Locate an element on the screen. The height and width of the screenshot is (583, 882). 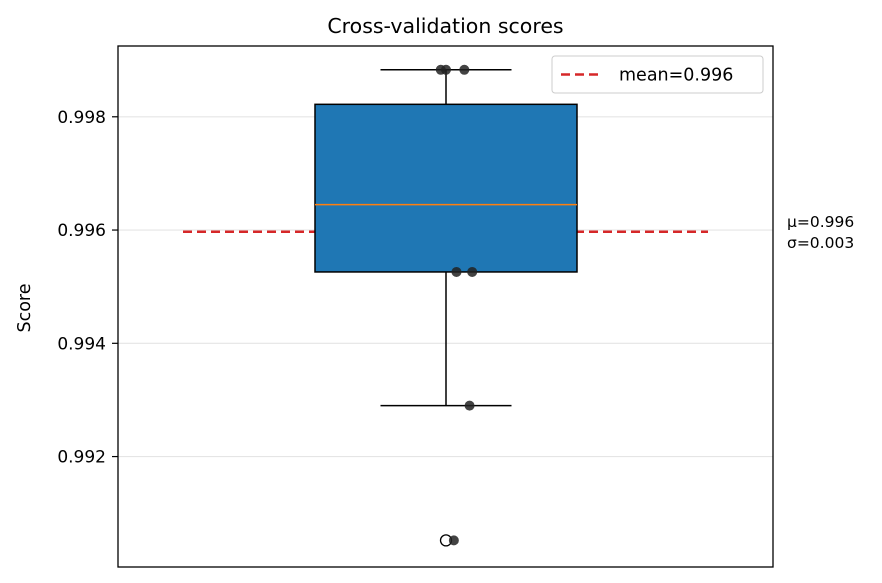
legend-label-mean: mean=0.996 is located at coordinates (676, 76).